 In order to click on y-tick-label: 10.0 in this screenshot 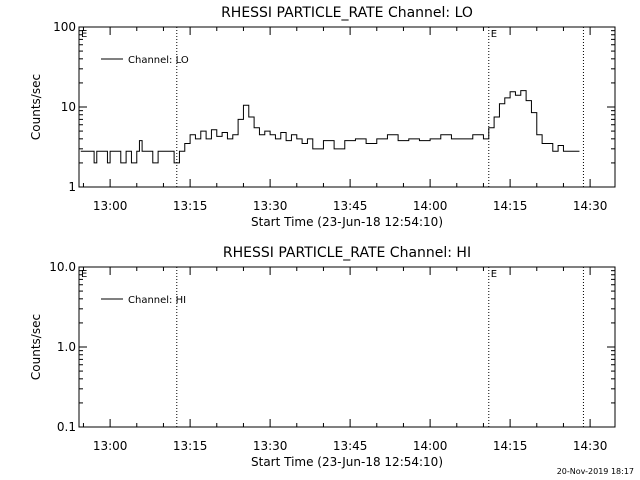, I will do `click(62, 267)`.